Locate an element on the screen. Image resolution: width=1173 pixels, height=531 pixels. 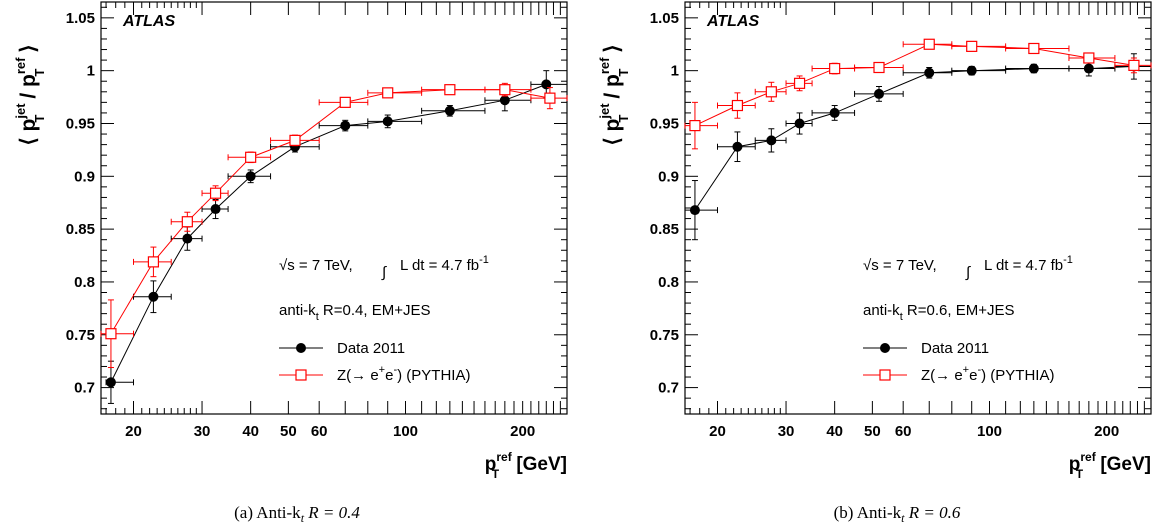
panel-b-info-algo-tail: R=0.6, EM+JES is located at coordinates (959, 310).